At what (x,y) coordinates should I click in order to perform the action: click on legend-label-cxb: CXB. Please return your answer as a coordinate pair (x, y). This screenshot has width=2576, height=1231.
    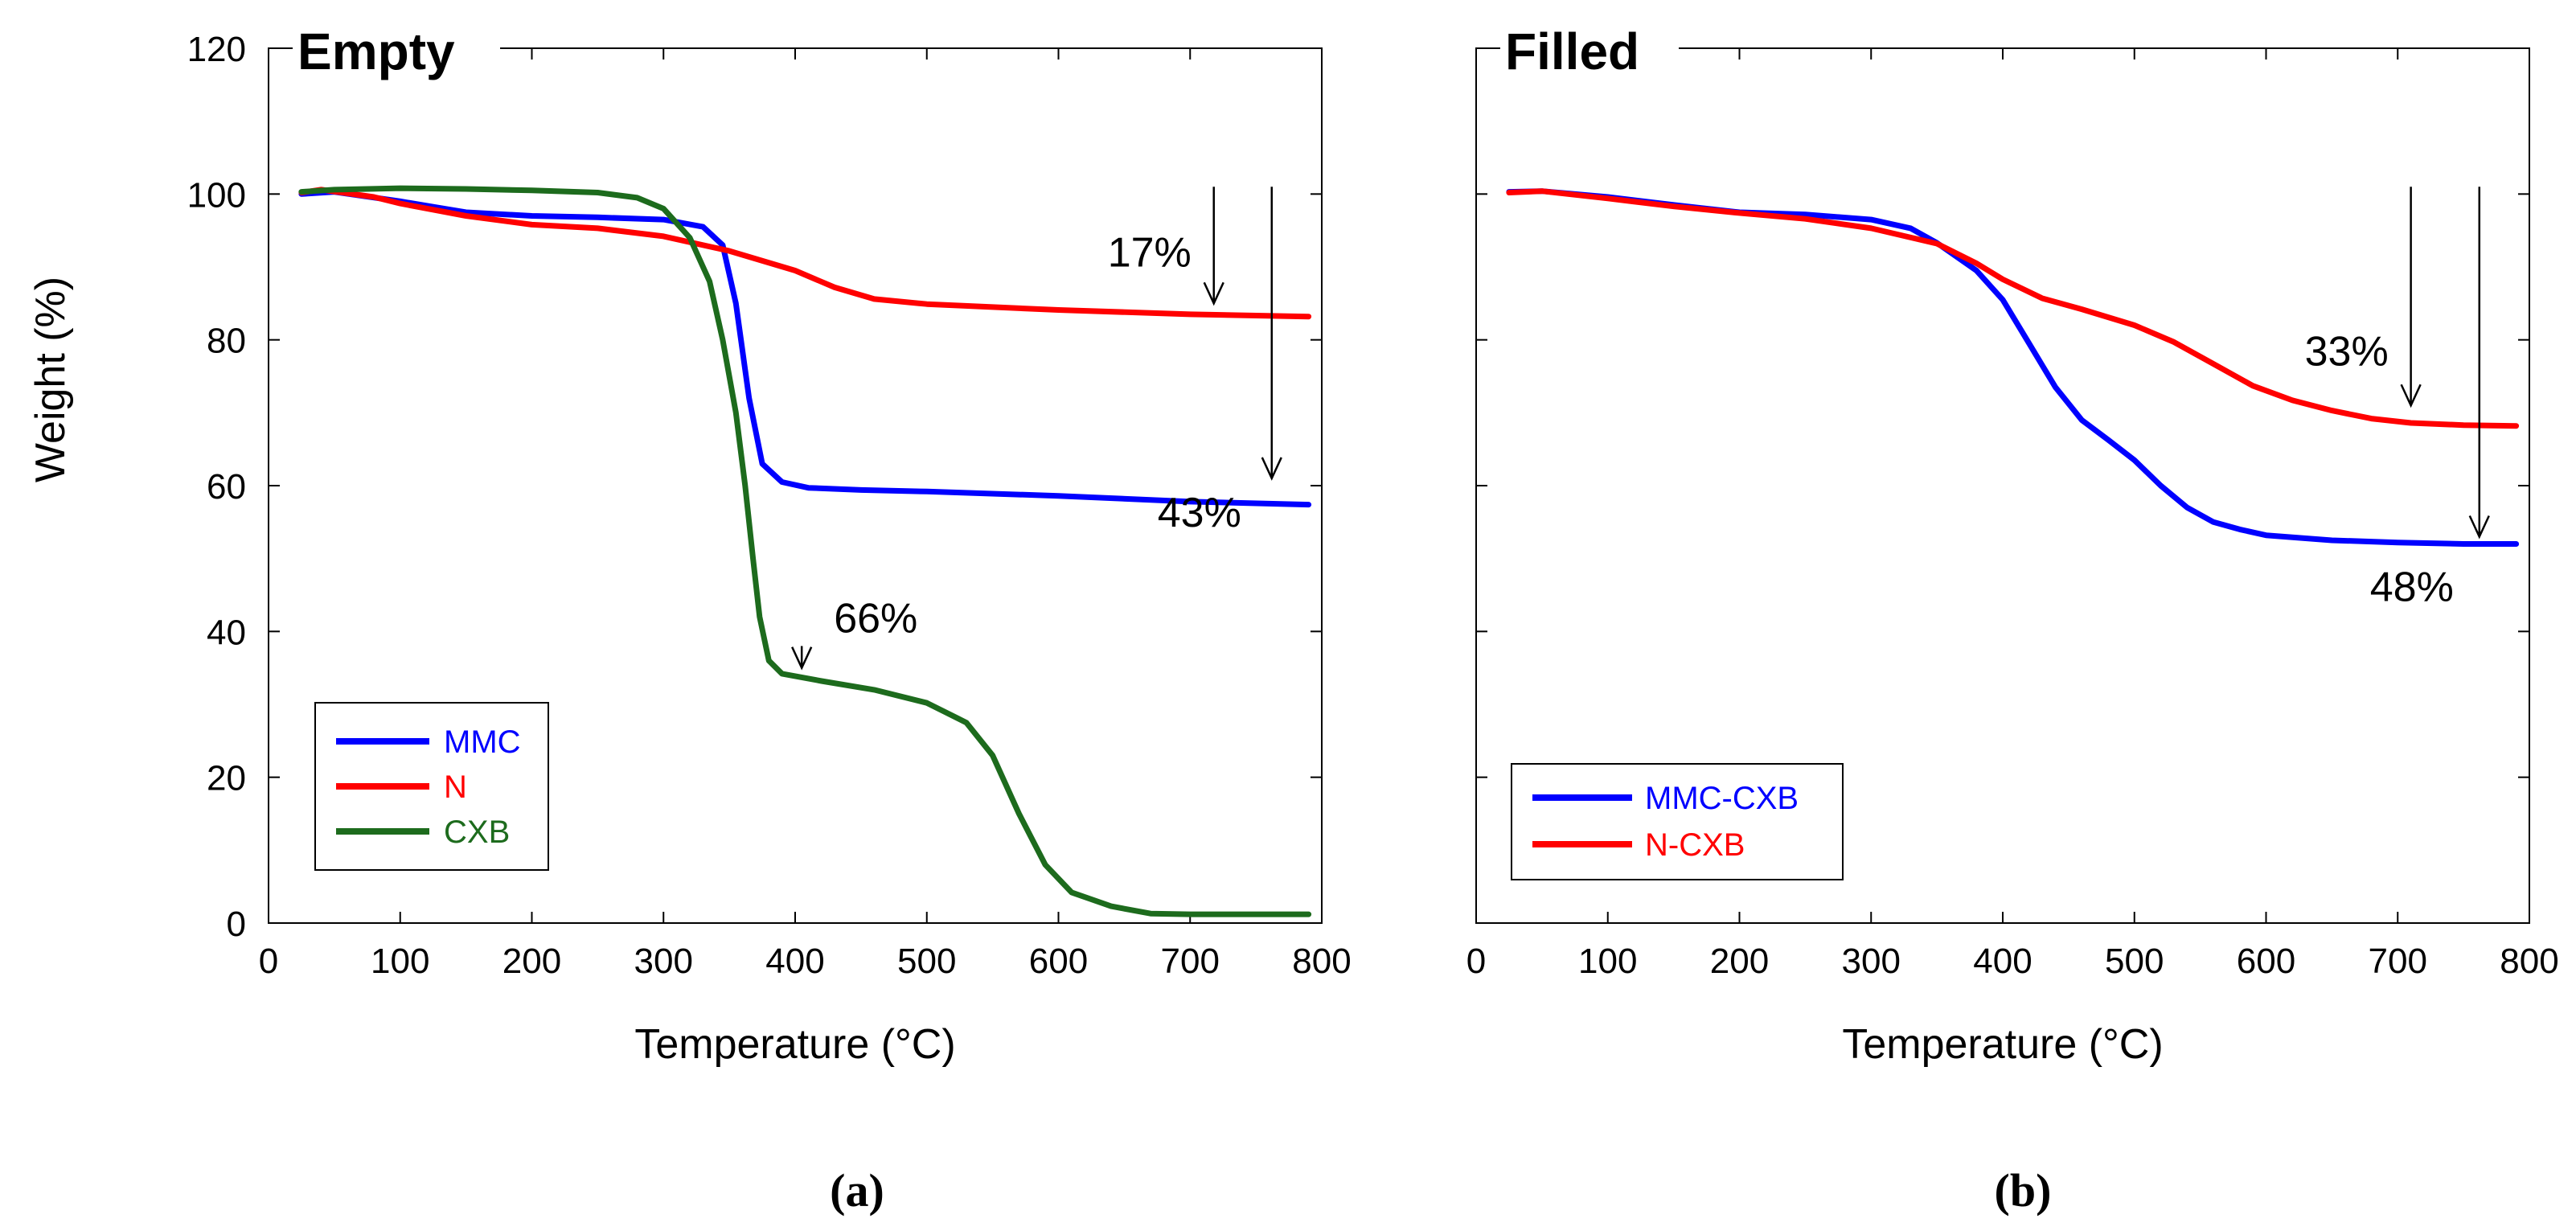
    Looking at the image, I should click on (477, 832).